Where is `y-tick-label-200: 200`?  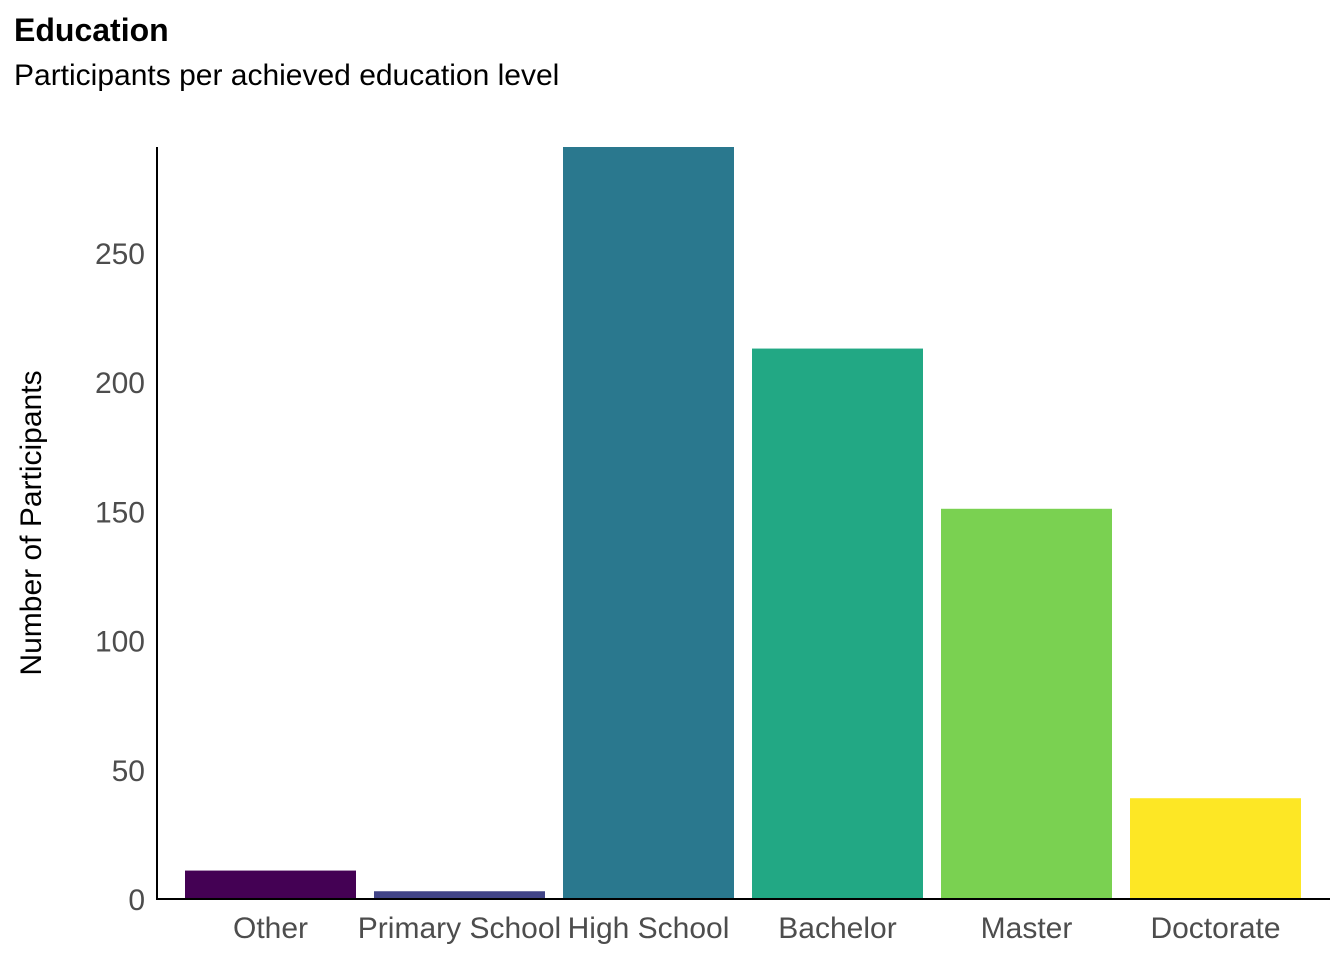 y-tick-label-200: 200 is located at coordinates (120, 383).